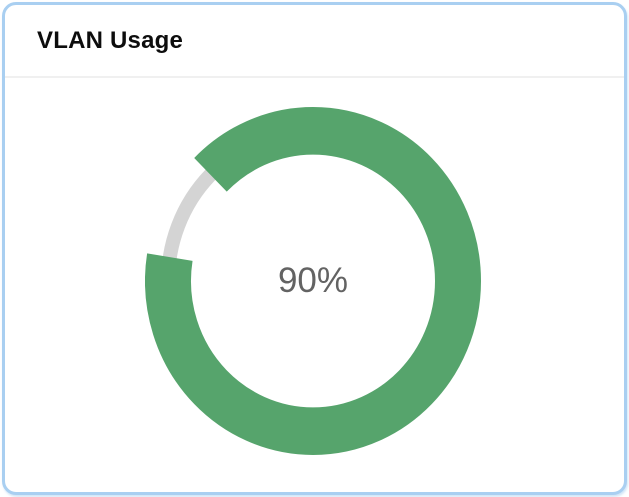 Image resolution: width=629 pixels, height=497 pixels. What do you see at coordinates (110, 40) in the screenshot?
I see `card-title: VLAN Usage` at bounding box center [110, 40].